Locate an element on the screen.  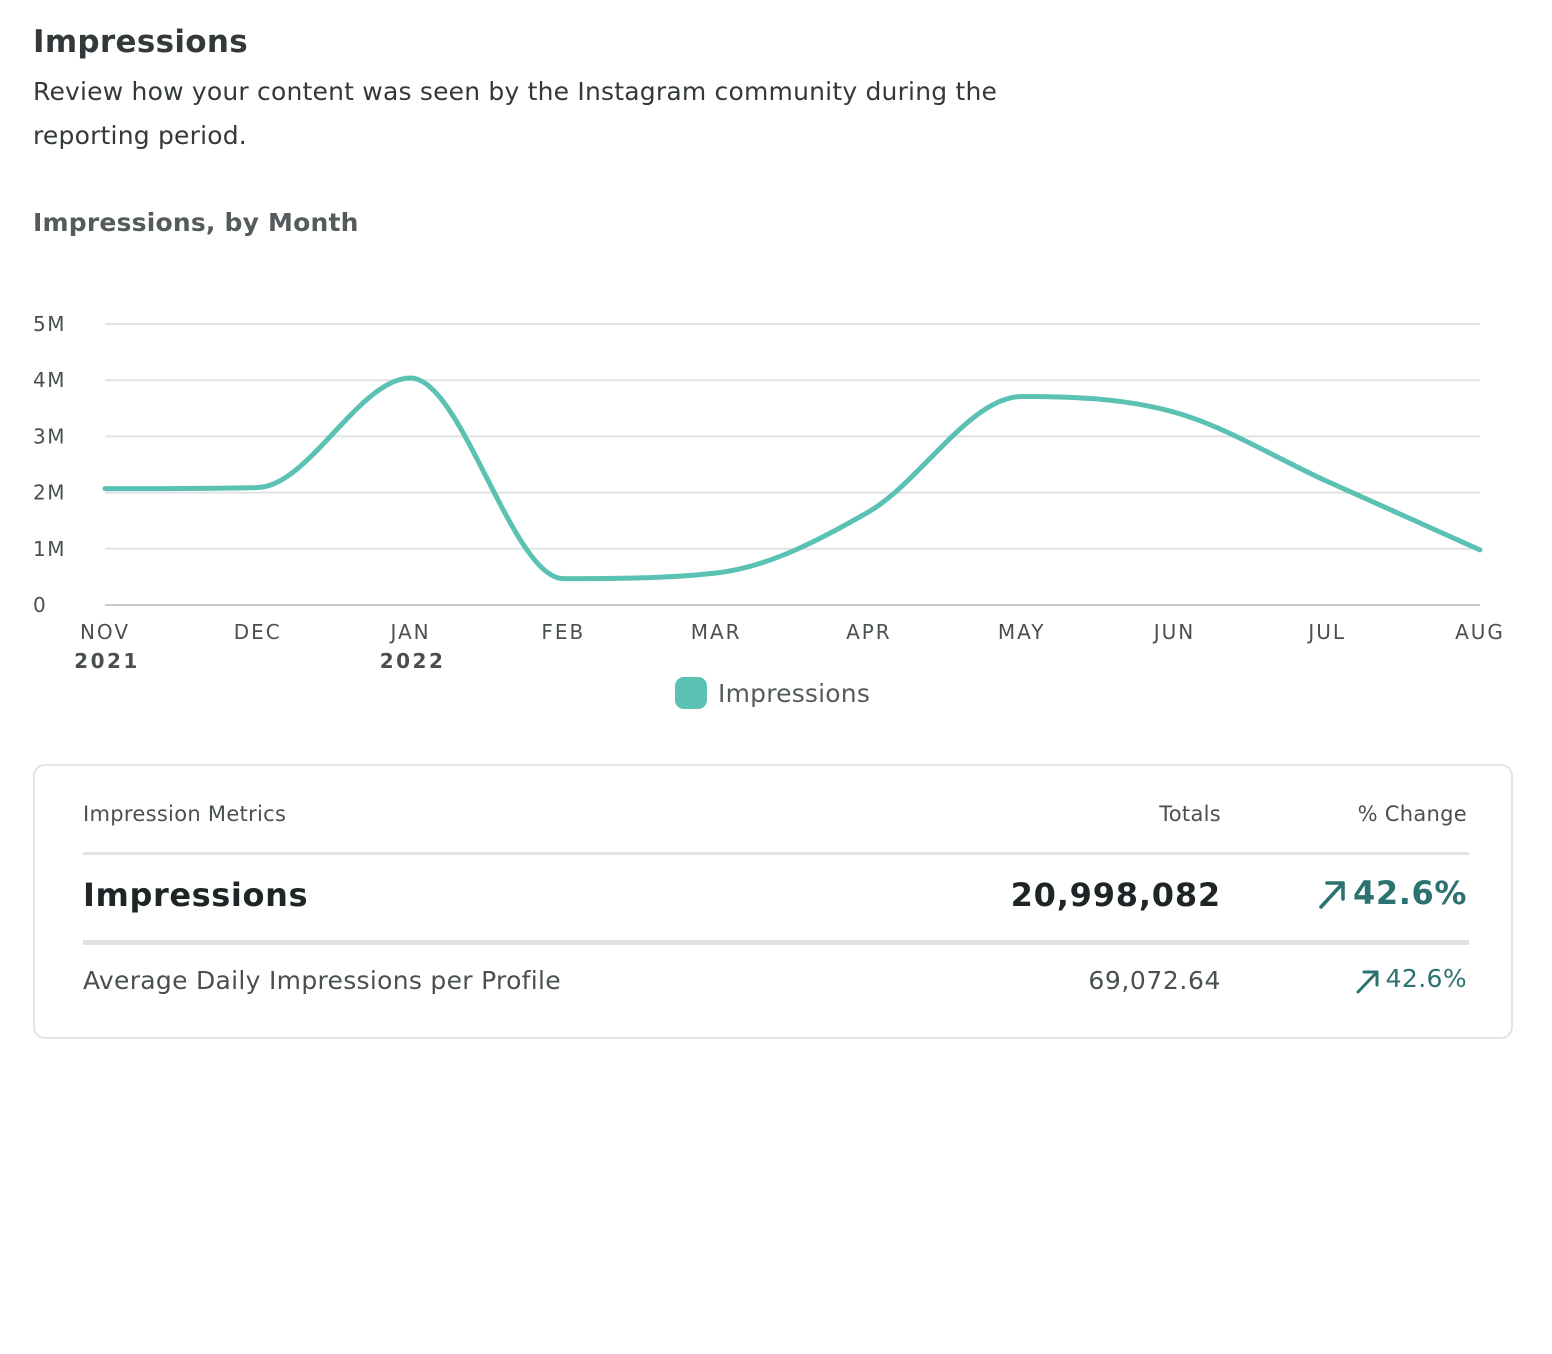
chart-legend: Impressions is located at coordinates (772, 693).